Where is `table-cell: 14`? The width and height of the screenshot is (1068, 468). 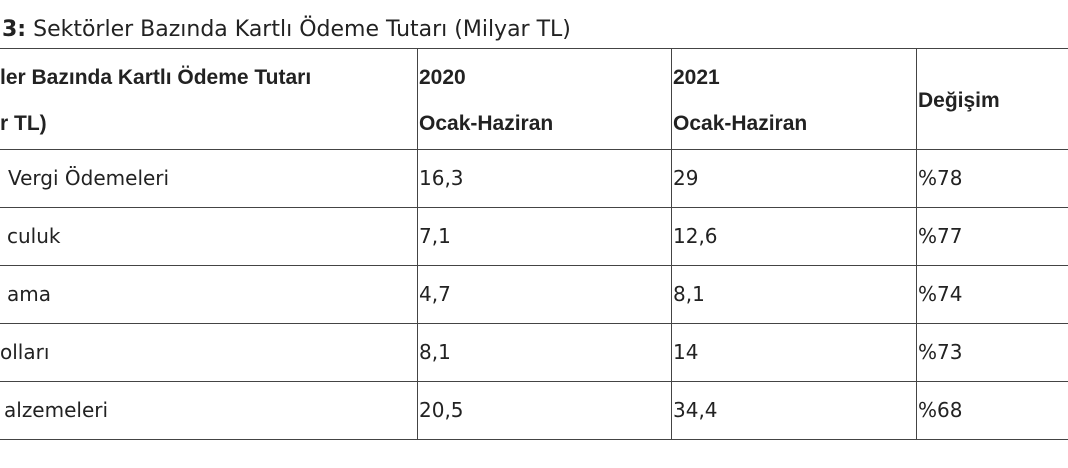
table-cell: 14 is located at coordinates (686, 352).